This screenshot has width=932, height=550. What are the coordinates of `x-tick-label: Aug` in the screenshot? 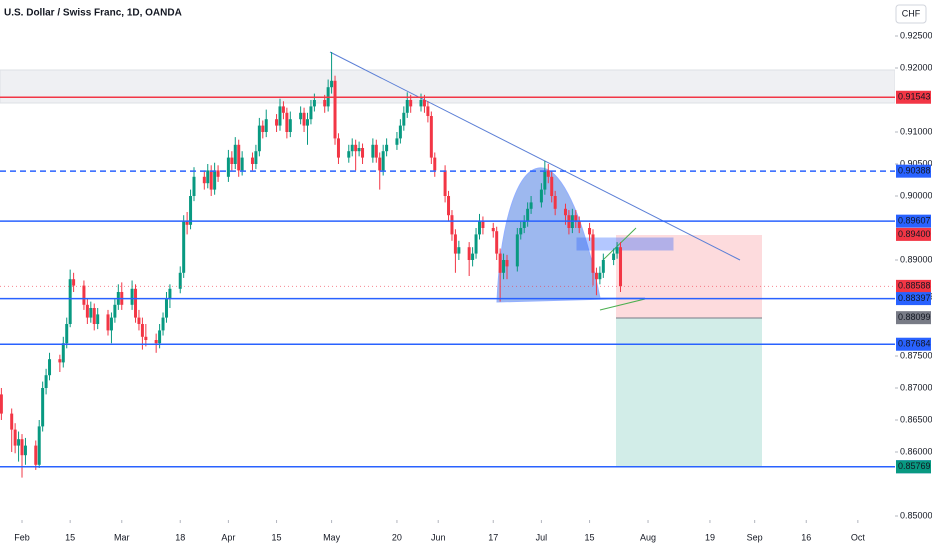 It's located at (648, 537).